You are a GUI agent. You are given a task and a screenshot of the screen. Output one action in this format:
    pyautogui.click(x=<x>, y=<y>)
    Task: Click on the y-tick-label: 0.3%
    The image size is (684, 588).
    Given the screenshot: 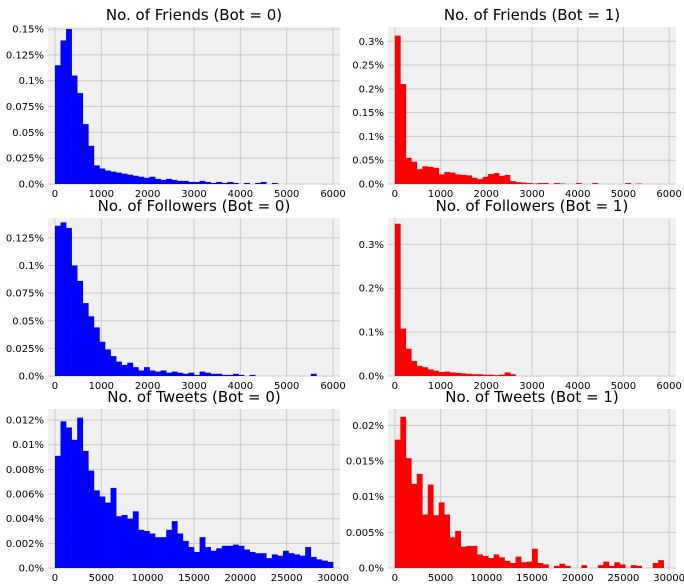 What is the action you would take?
    pyautogui.click(x=371, y=245)
    